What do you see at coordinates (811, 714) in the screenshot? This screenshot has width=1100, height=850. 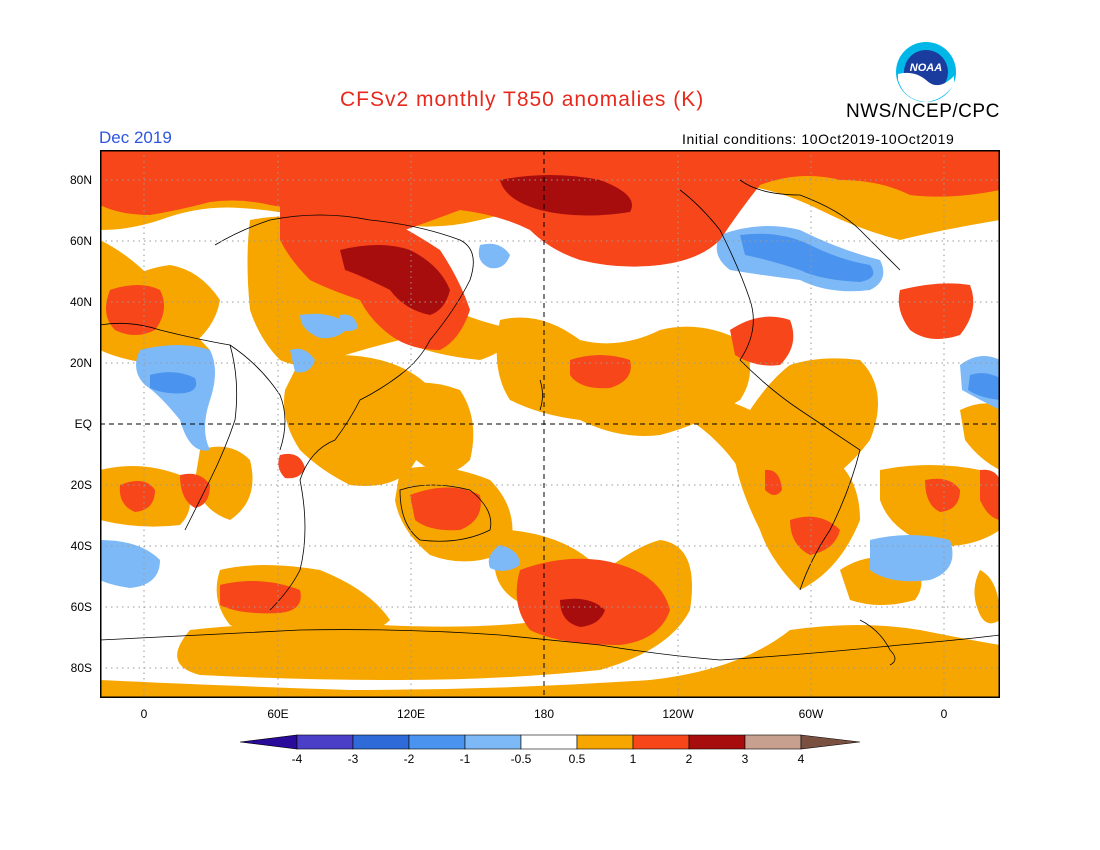 I see `lon-label: 60W` at bounding box center [811, 714].